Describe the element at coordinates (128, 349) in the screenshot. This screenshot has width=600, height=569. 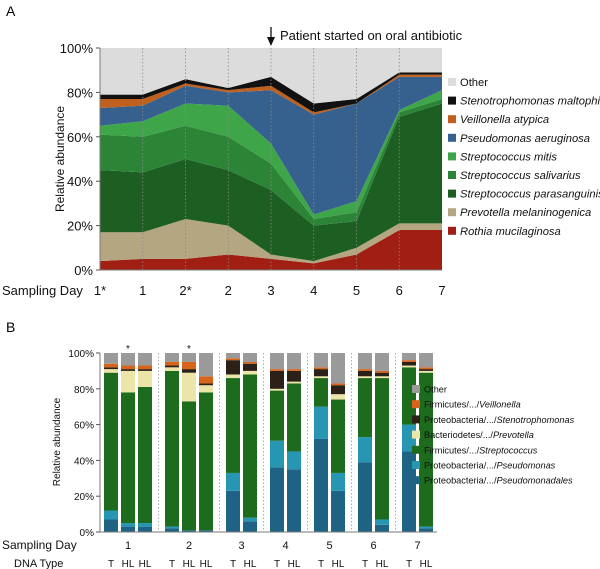
I see `star-marker: *` at that location.